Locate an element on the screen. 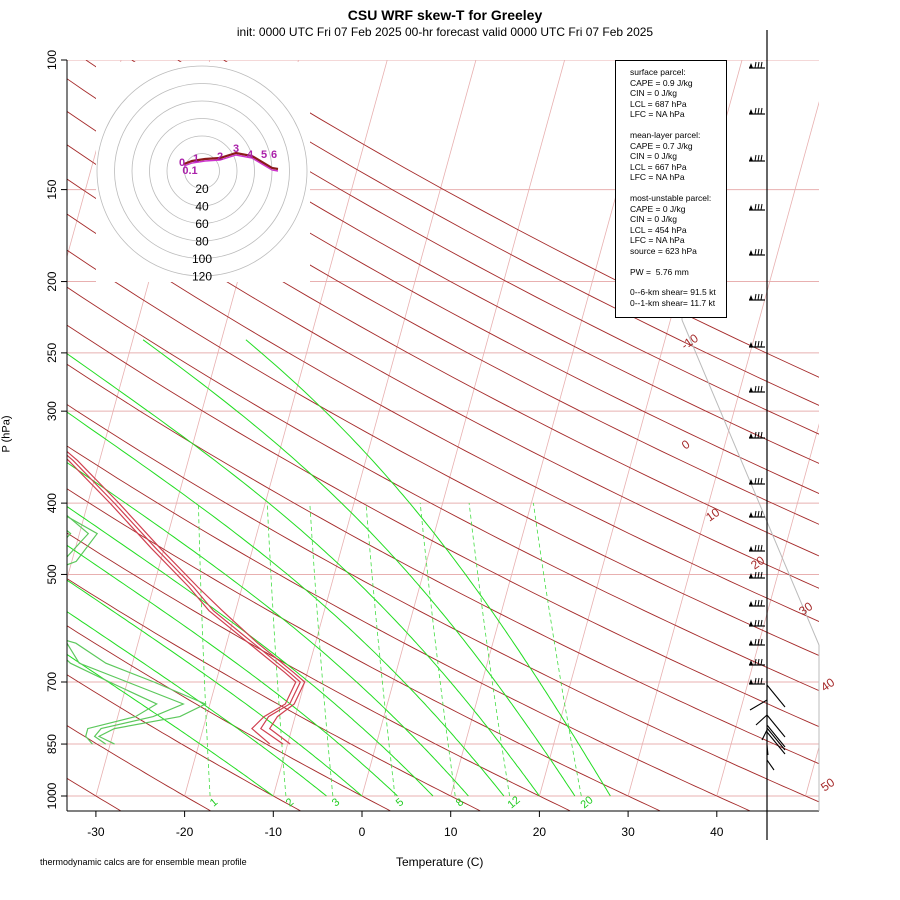 The height and width of the screenshot is (900, 900). info-line: CAPE = 0 J/kg is located at coordinates (658, 208).